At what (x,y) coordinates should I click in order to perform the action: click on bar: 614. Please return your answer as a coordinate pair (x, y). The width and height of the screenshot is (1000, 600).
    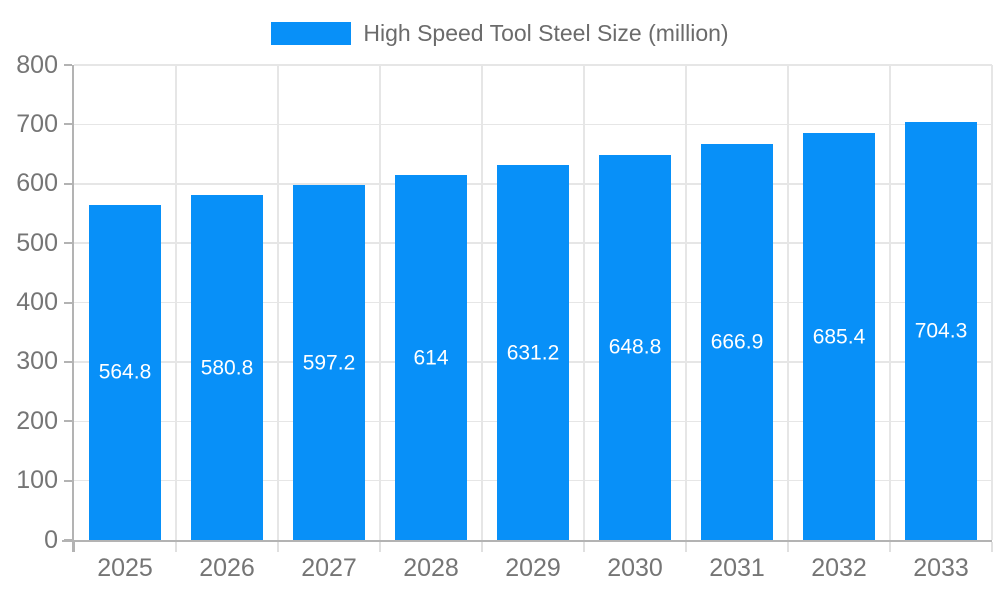
    Looking at the image, I should click on (431, 357).